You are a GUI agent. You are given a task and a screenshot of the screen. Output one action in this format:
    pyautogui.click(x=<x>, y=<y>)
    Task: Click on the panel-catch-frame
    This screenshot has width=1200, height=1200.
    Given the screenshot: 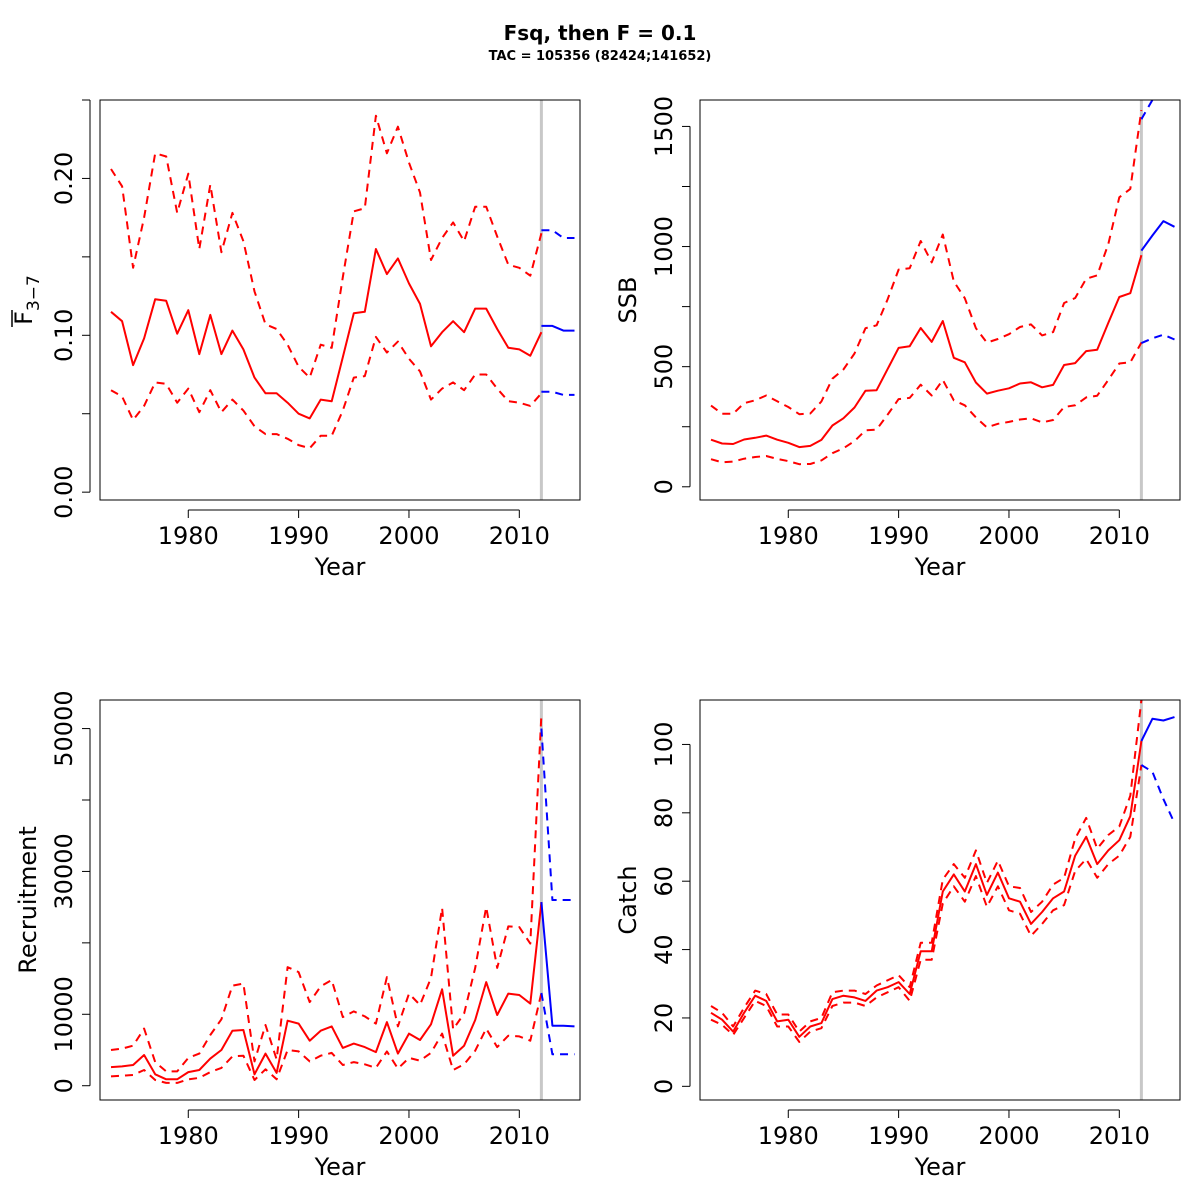 What is the action you would take?
    pyautogui.click(x=940, y=900)
    